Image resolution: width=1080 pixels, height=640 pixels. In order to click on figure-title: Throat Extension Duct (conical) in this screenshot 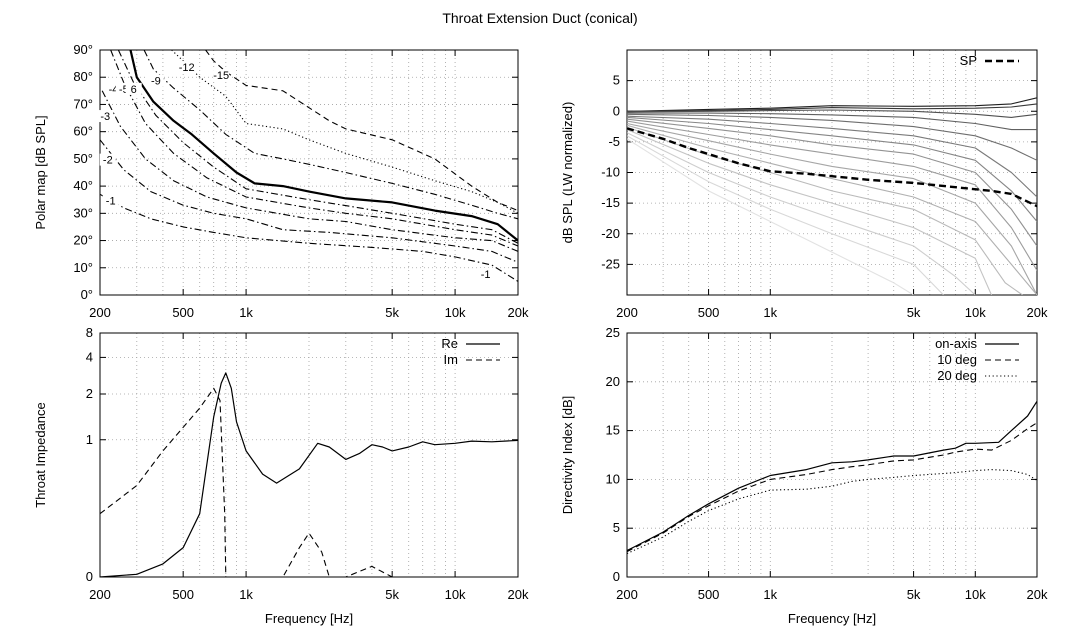, I will do `click(539, 18)`.